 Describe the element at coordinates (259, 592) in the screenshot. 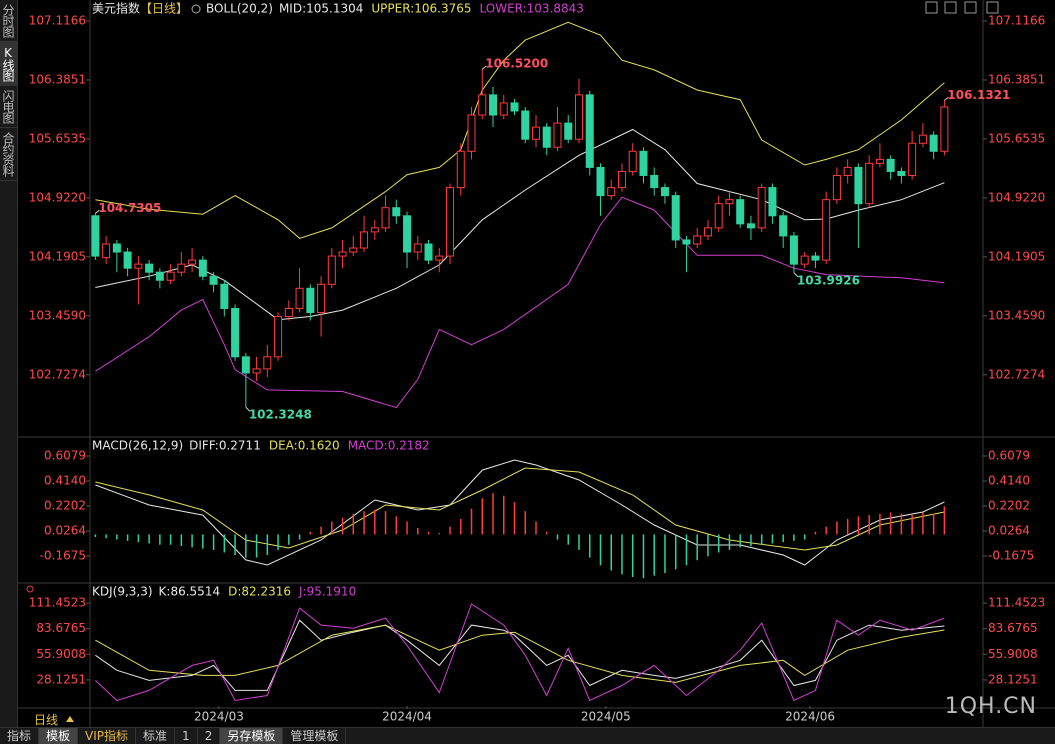

I see `legend-text: D:82.2316` at that location.